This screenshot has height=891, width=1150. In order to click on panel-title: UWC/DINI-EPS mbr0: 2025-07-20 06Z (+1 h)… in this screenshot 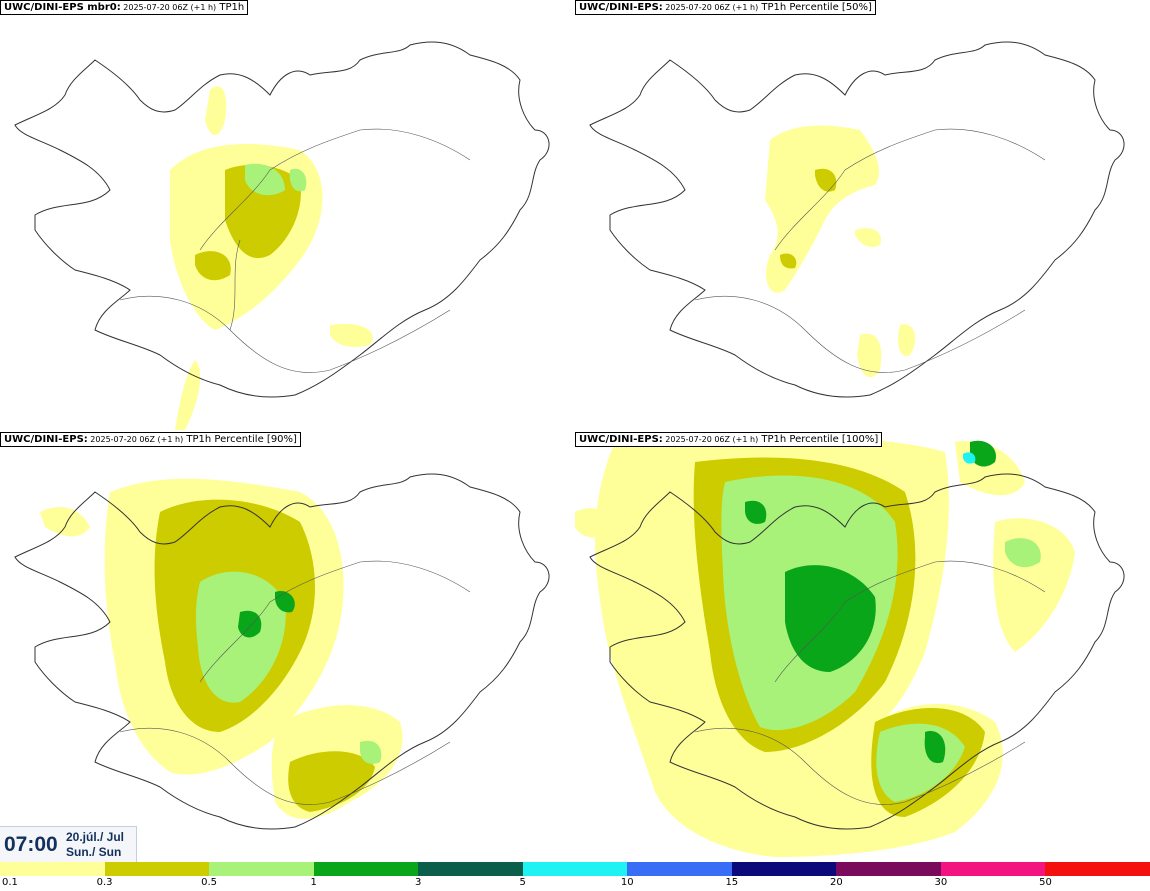, I will do `click(124, 7)`.